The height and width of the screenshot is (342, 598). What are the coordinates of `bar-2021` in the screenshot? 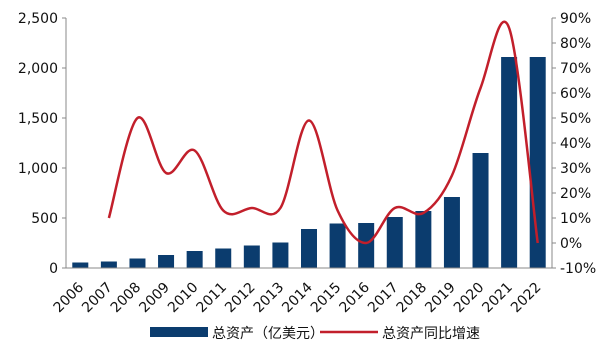 It's located at (509, 162).